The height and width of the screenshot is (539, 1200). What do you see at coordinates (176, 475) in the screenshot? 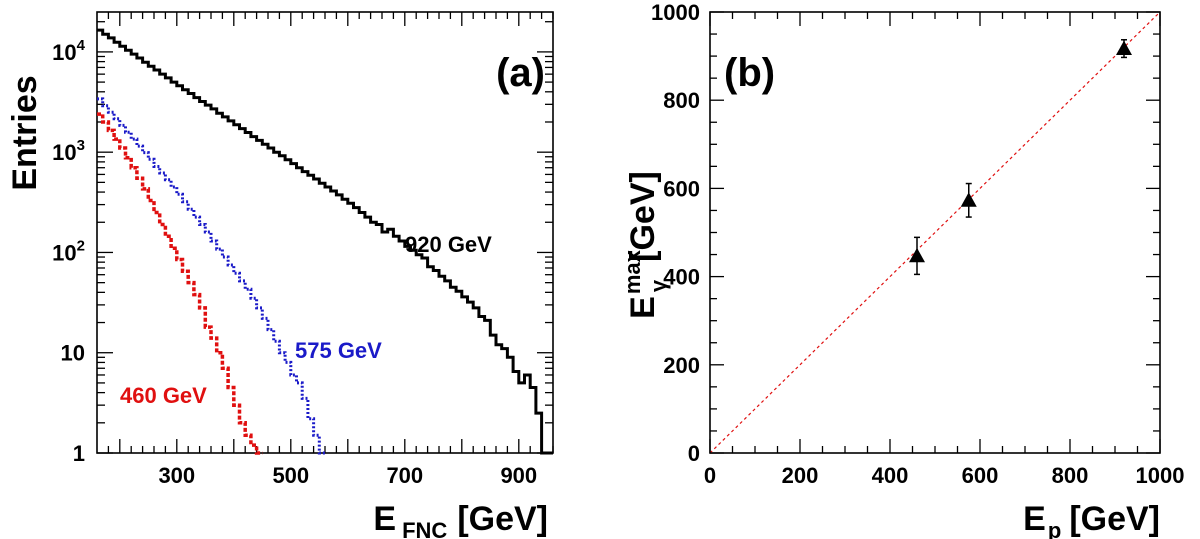
I see `x-tick-label-a: 300` at bounding box center [176, 475].